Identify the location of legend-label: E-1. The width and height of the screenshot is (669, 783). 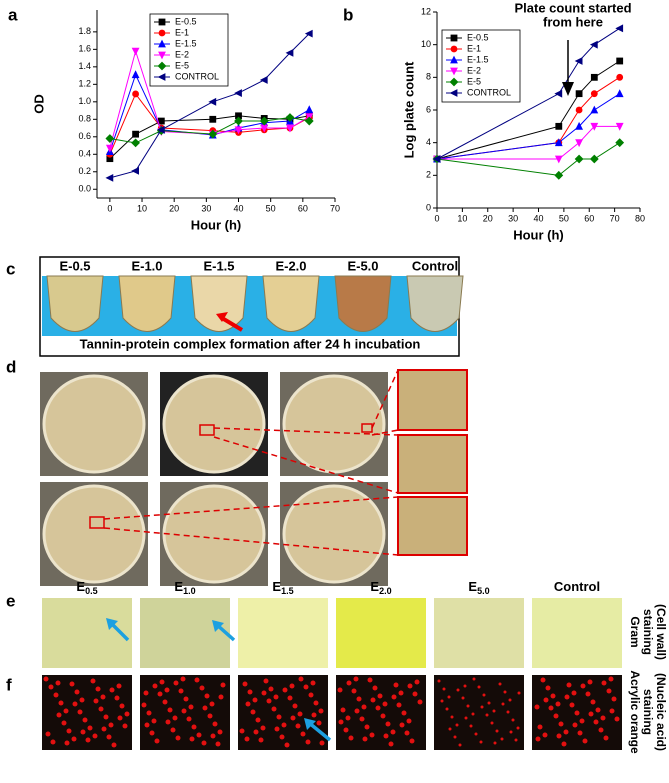
(182, 32).